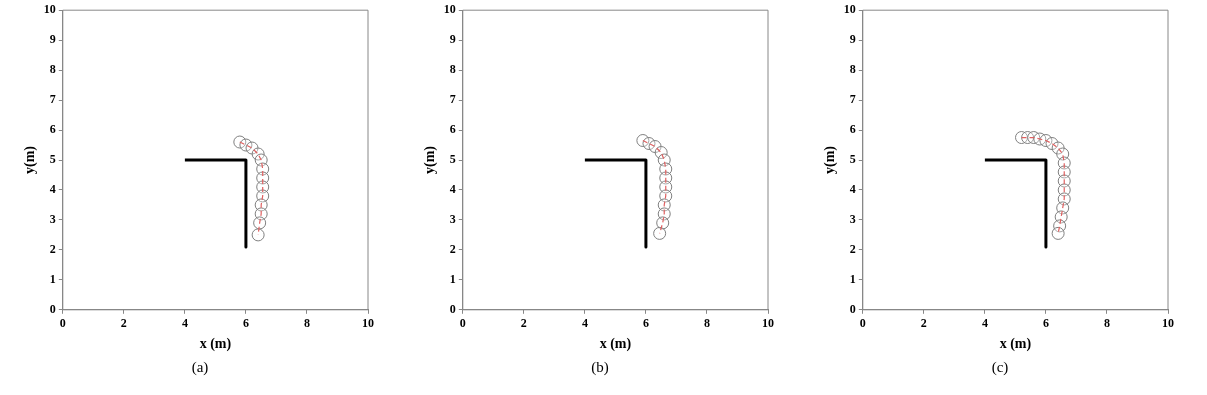 This screenshot has height=395, width=1207. Describe the element at coordinates (200, 367) in the screenshot. I see `text: (a)` at that location.